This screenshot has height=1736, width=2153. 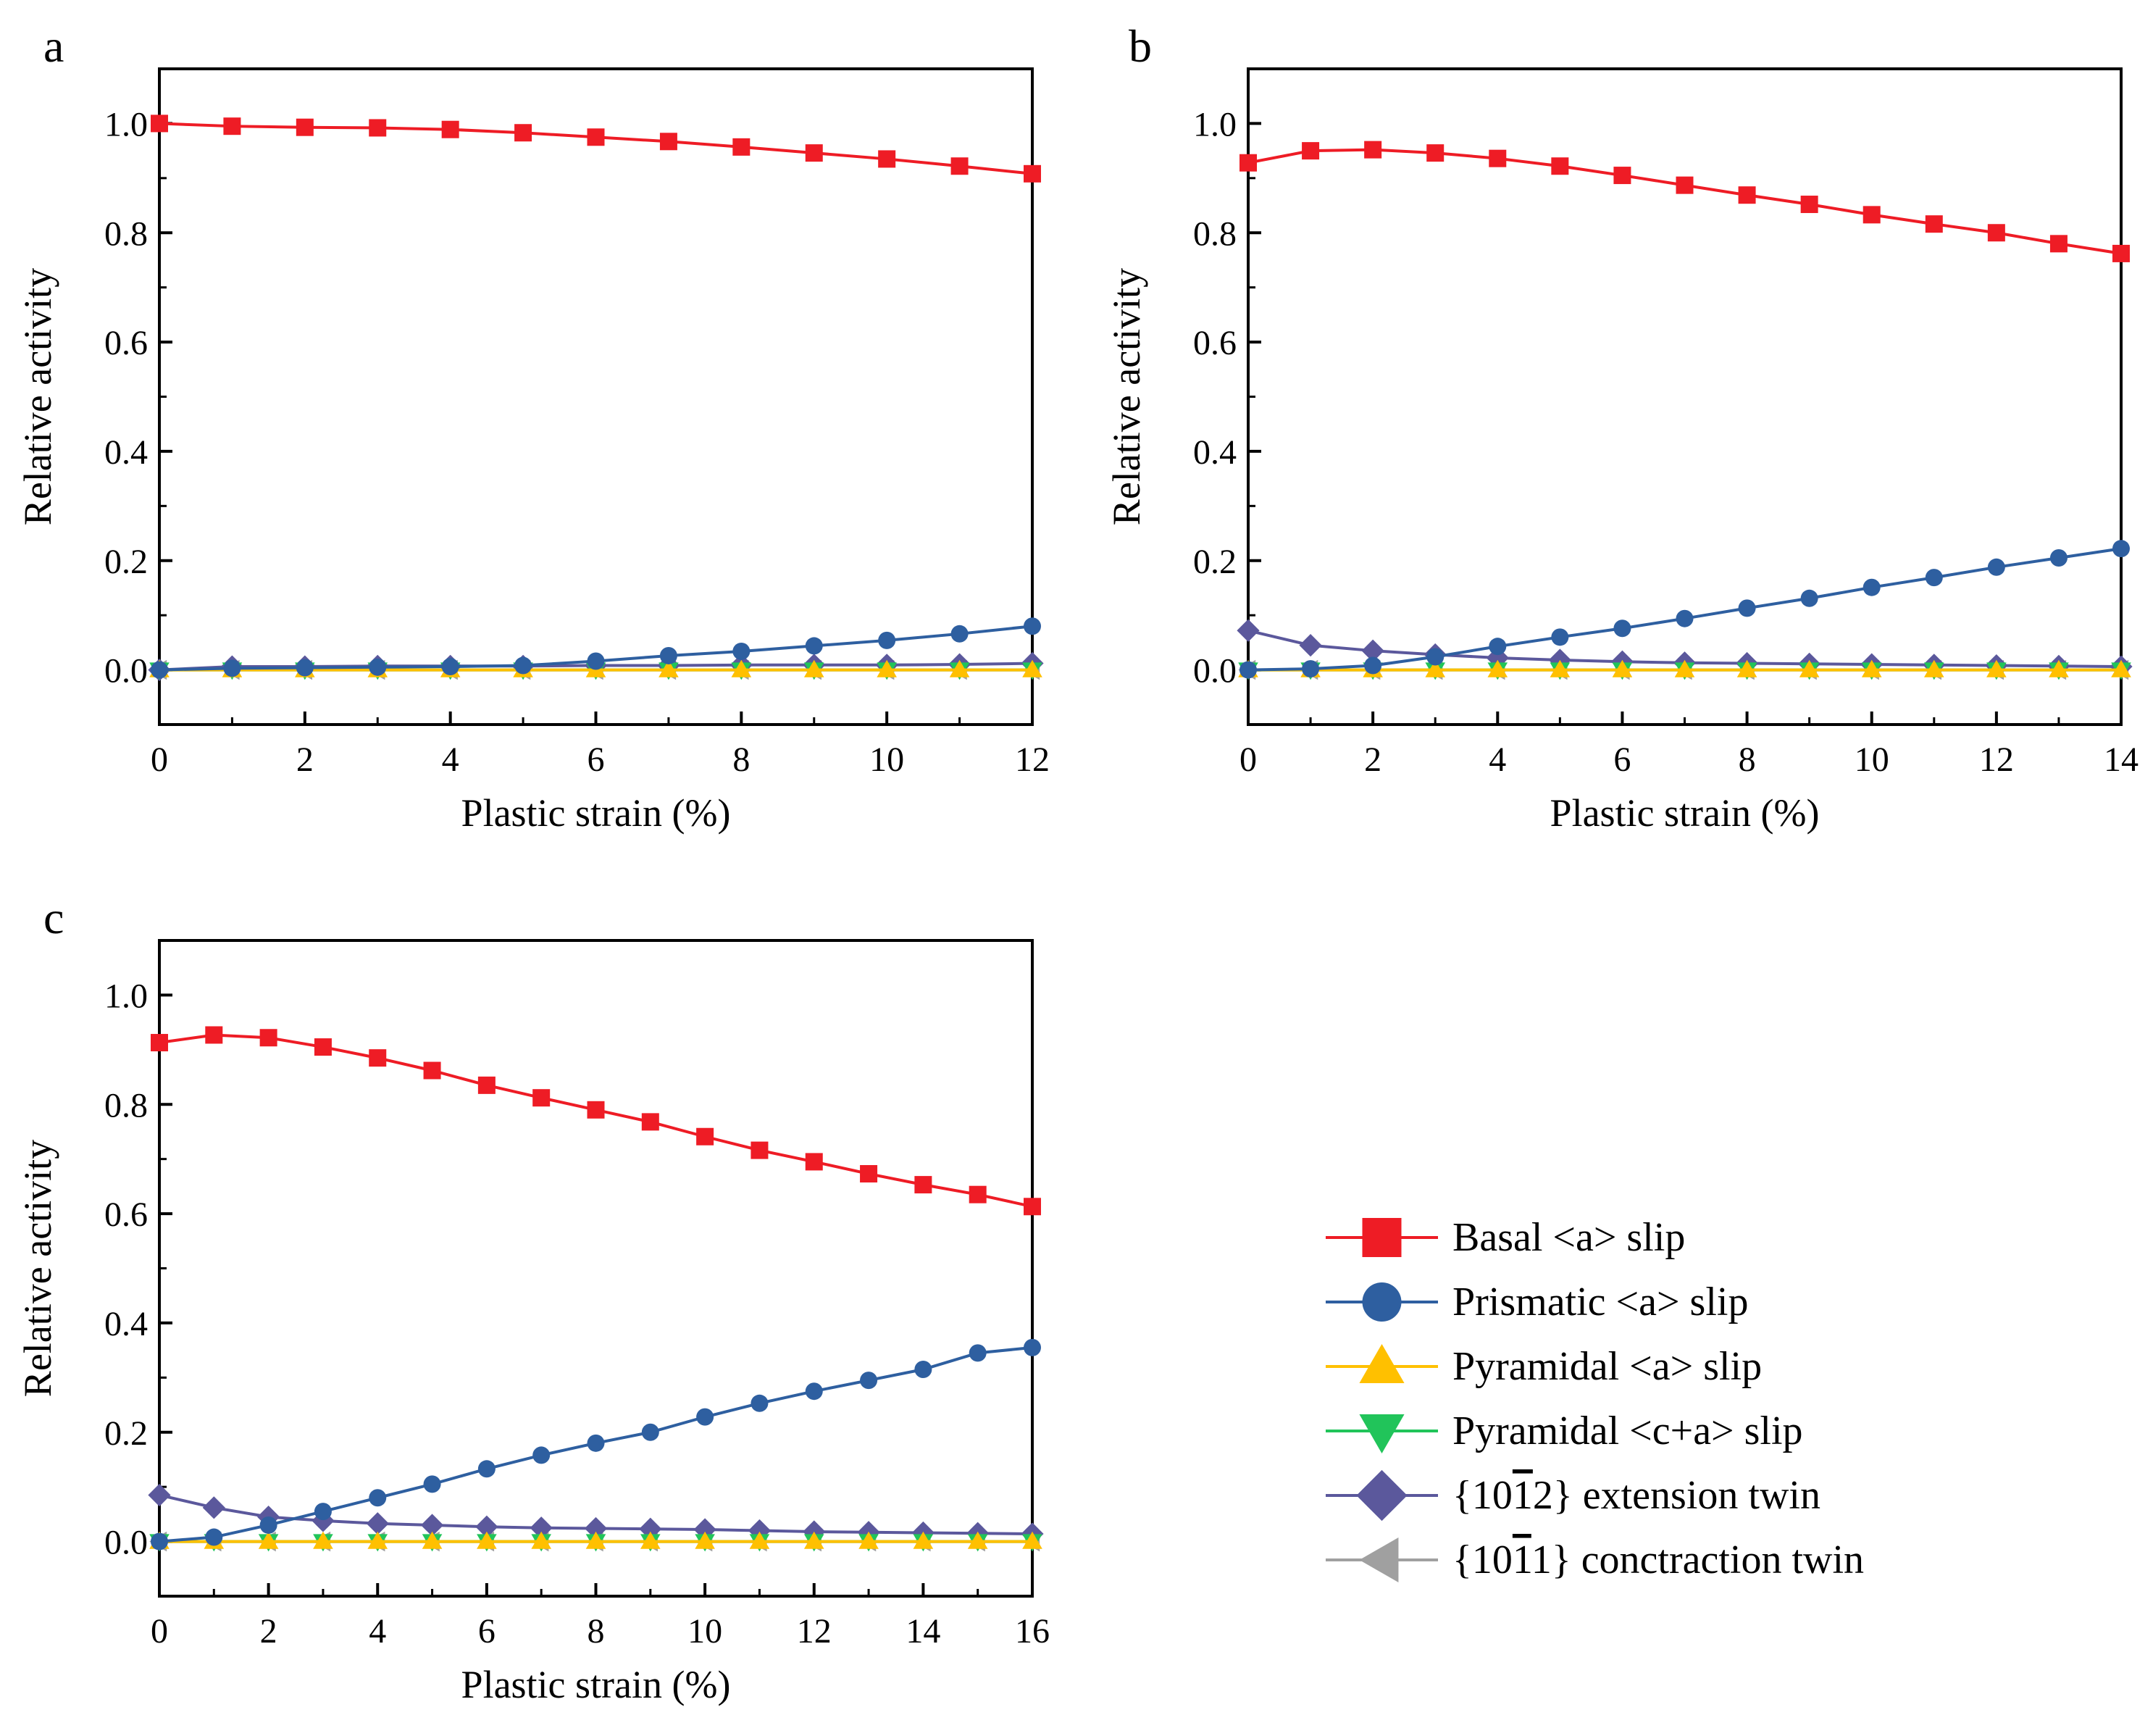 I want to click on legend-item-prismatic-a-slip: Prismatic <a> slip, so click(x=1537, y=1302).